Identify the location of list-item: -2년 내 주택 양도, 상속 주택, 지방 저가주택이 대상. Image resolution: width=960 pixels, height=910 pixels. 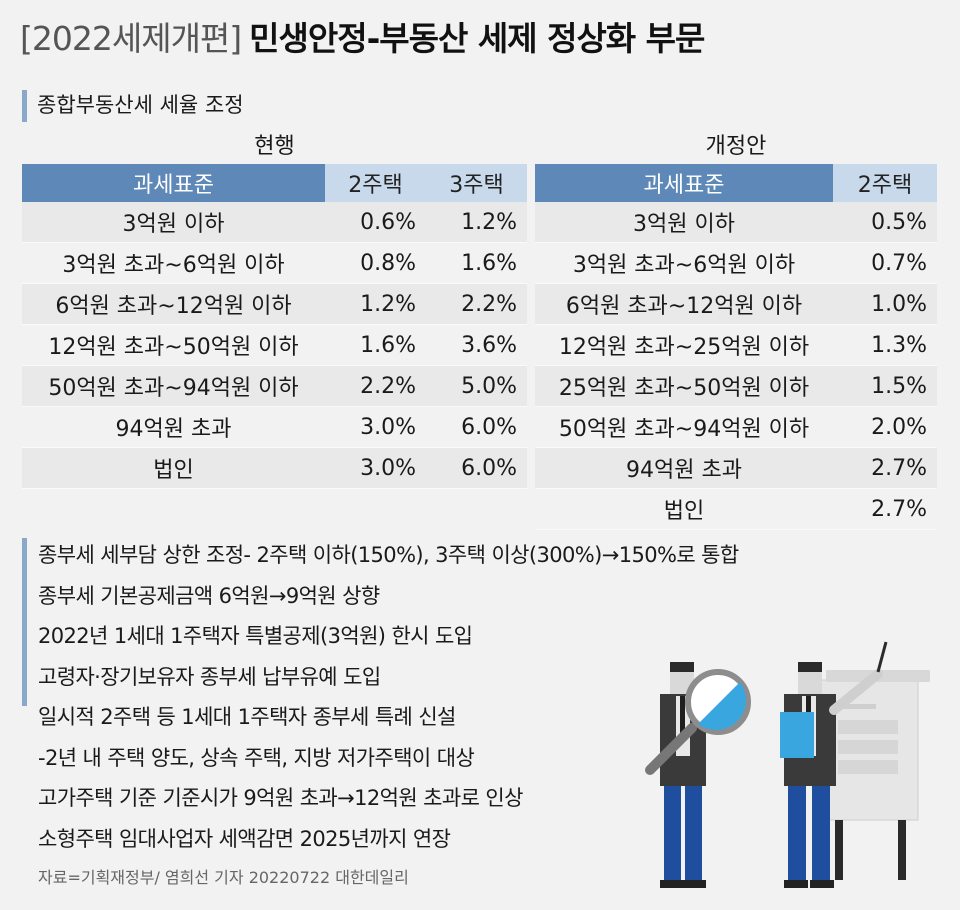
(256, 757).